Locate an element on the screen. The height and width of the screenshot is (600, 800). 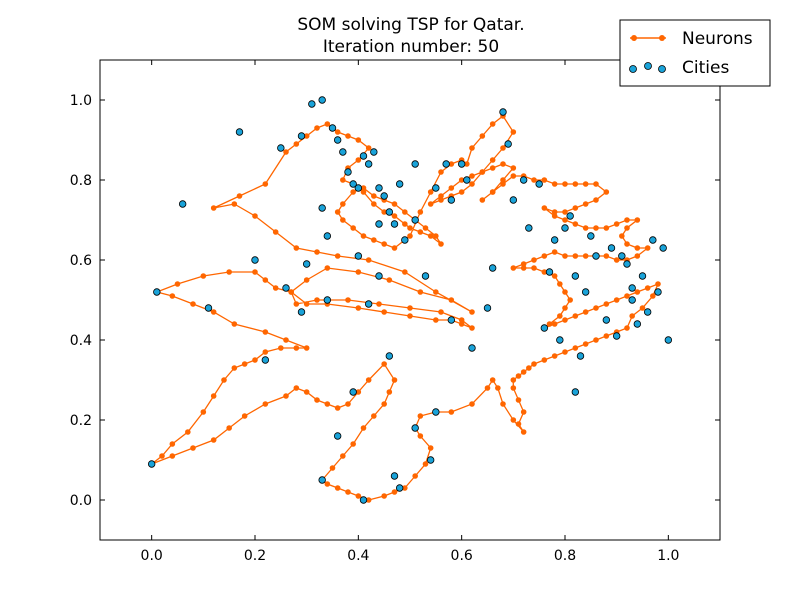
y-tick-label: 1.0 is located at coordinates (81, 101).